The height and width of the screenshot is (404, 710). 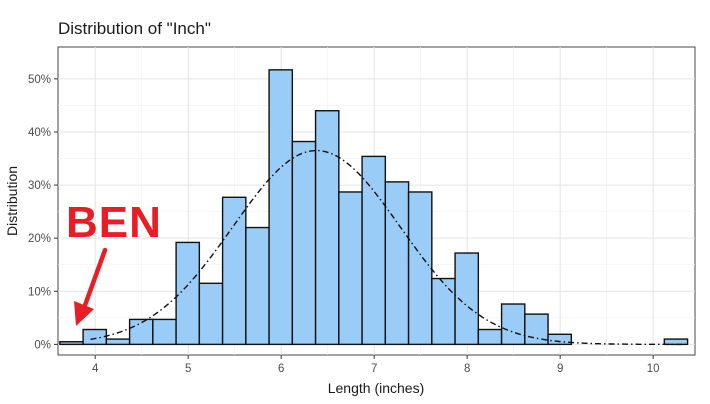 What do you see at coordinates (467, 369) in the screenshot?
I see `x-tick-label: 8` at bounding box center [467, 369].